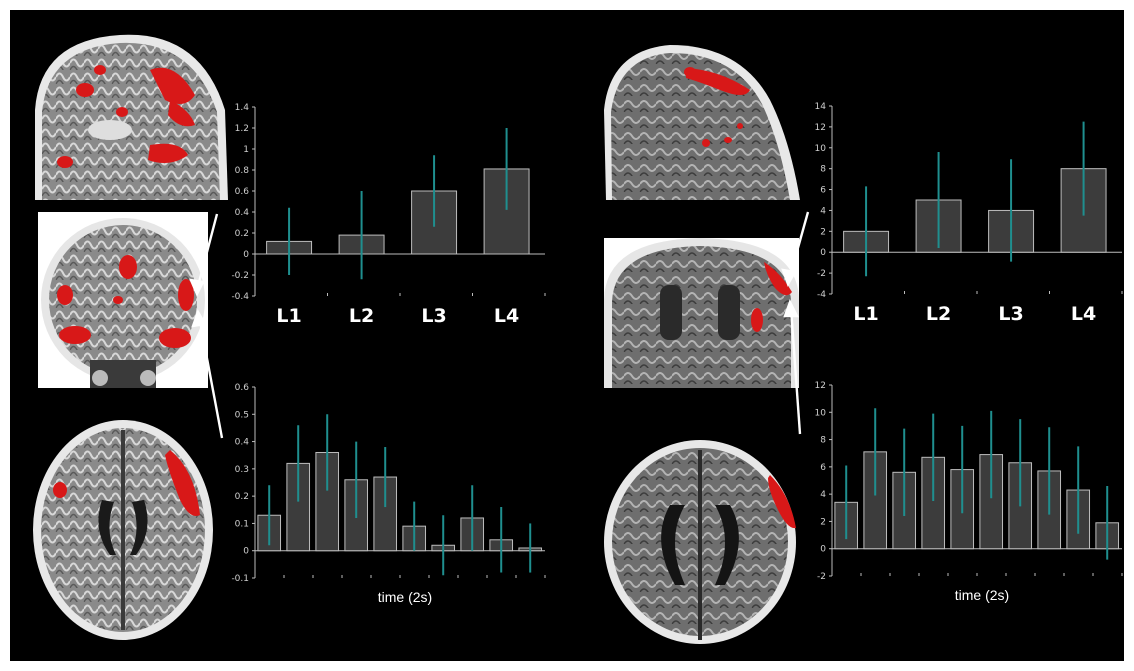 This screenshot has height=671, width=1134. Describe the element at coordinates (242, 415) in the screenshot. I see `y-tick-label: 0.5` at that location.